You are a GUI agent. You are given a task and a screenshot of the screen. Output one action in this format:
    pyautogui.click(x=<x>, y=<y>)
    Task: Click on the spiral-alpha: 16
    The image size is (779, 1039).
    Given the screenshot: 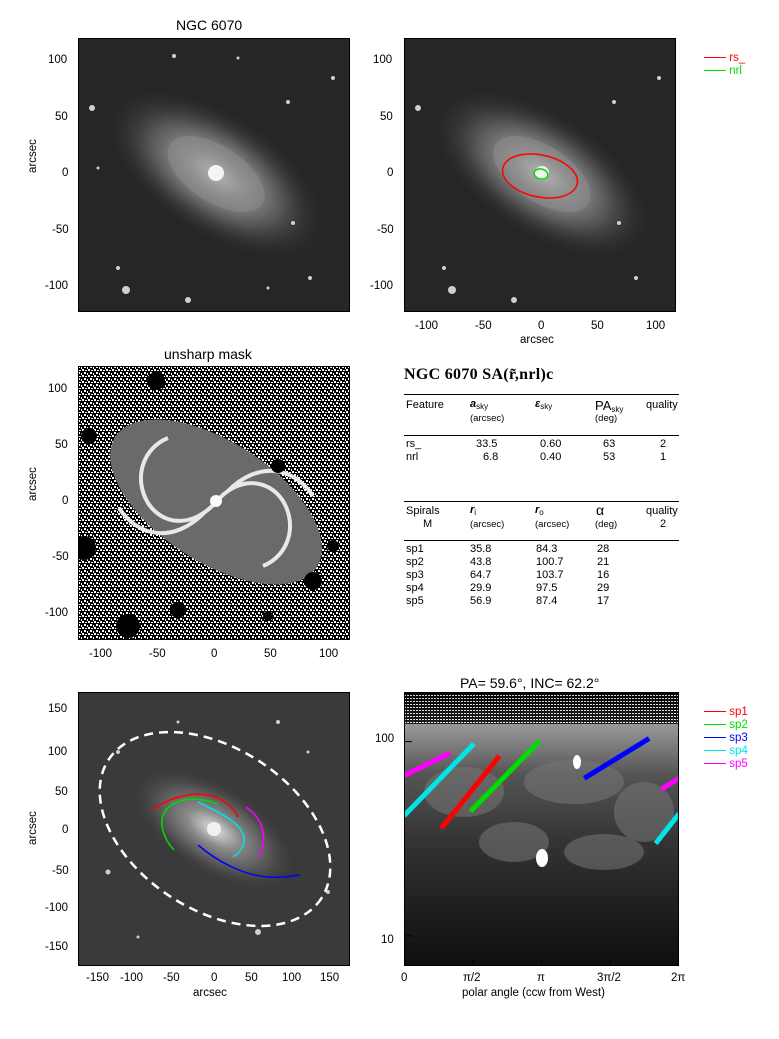 What is the action you would take?
    pyautogui.click(x=603, y=575)
    